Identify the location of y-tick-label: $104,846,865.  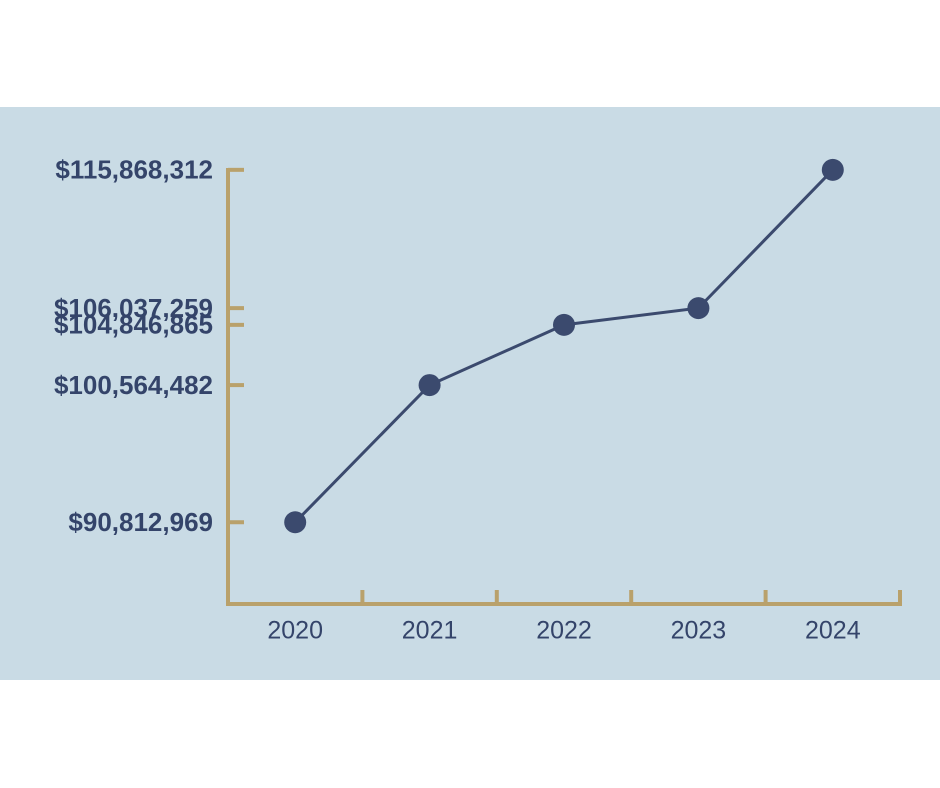
(133, 325).